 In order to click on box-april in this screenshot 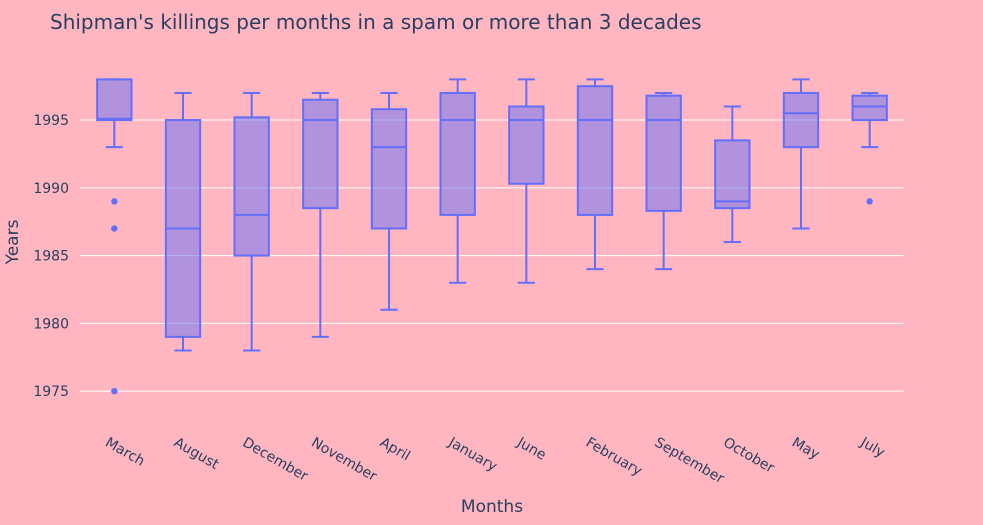, I will do `click(389, 201)`.